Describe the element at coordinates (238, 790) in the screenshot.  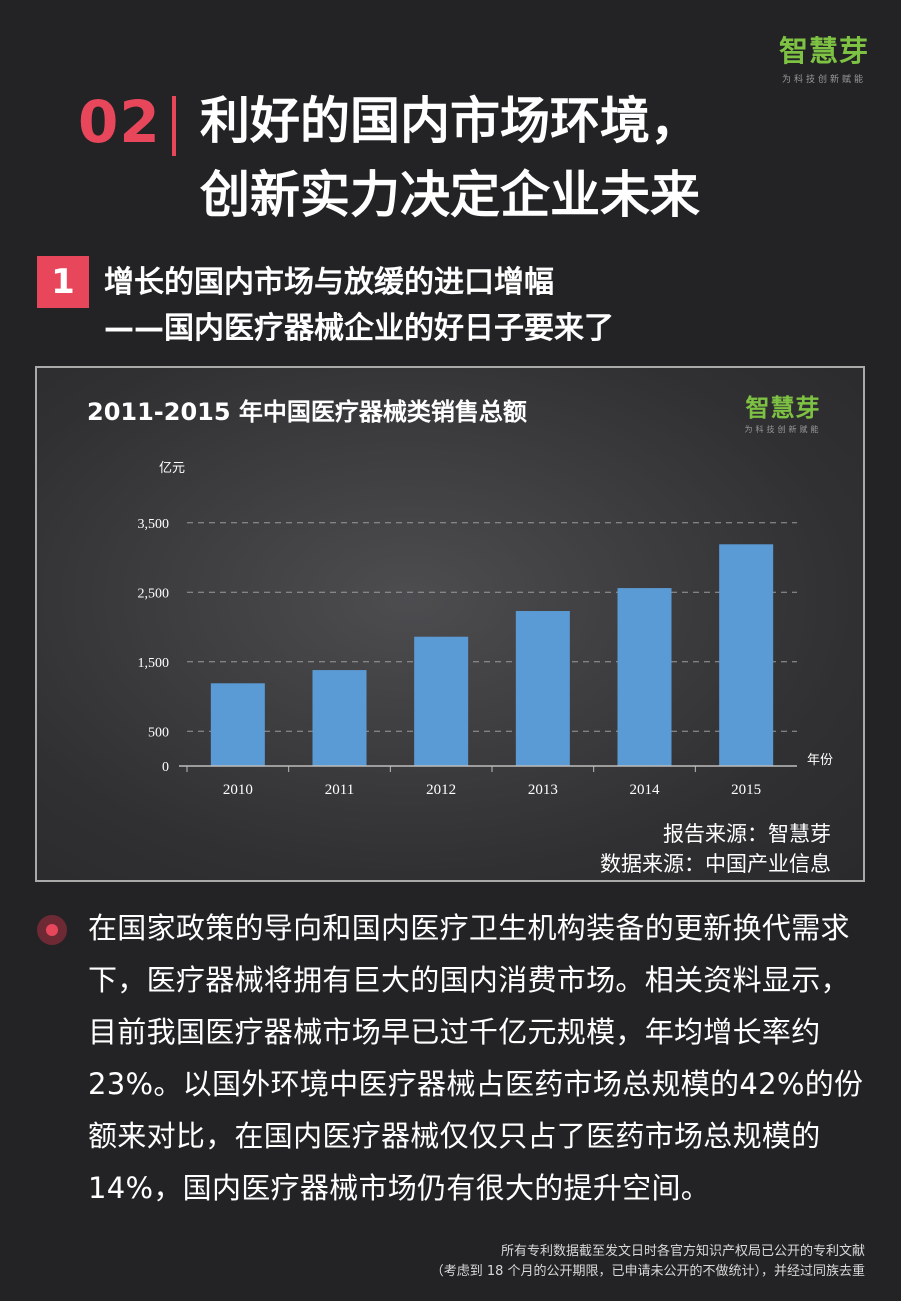
I see `x-tick-label: 2010` at that location.